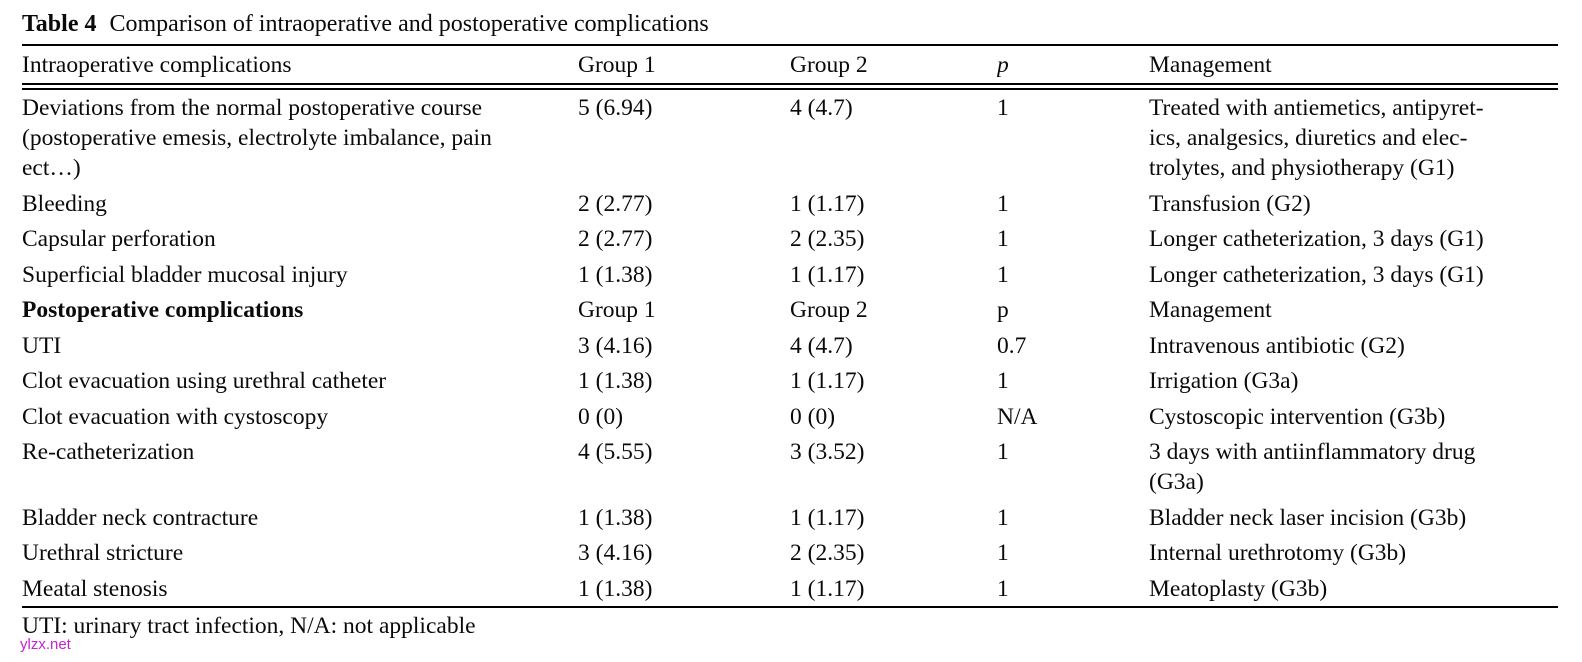 This screenshot has height=662, width=1582. Describe the element at coordinates (893, 68) in the screenshot. I see `header-group2: Group 2` at that location.